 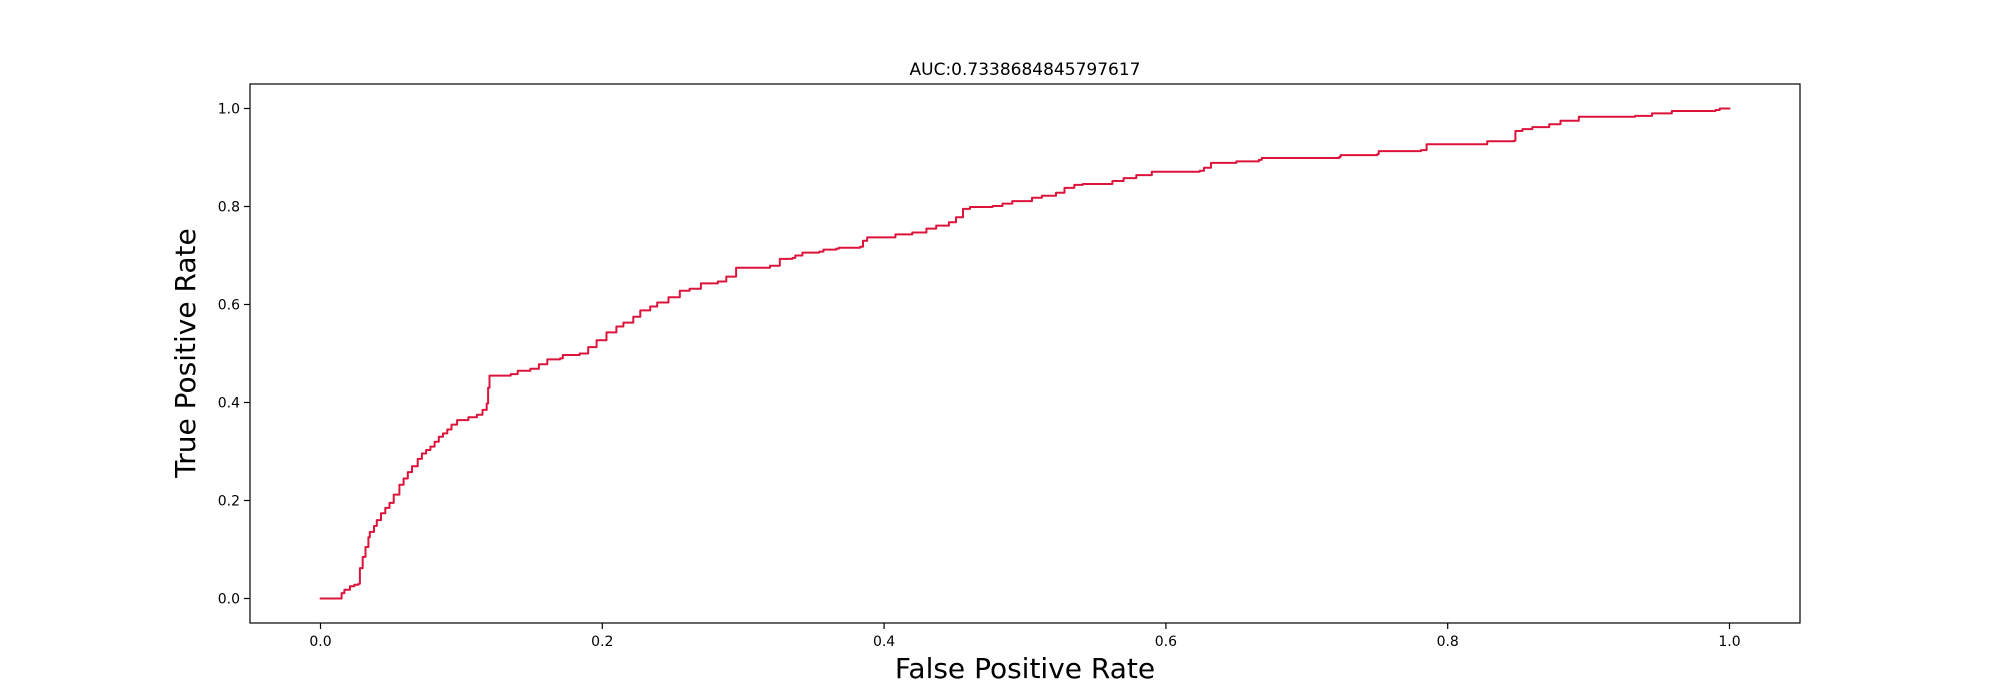 What do you see at coordinates (229, 600) in the screenshot?
I see `y-tick-label: 0.0` at bounding box center [229, 600].